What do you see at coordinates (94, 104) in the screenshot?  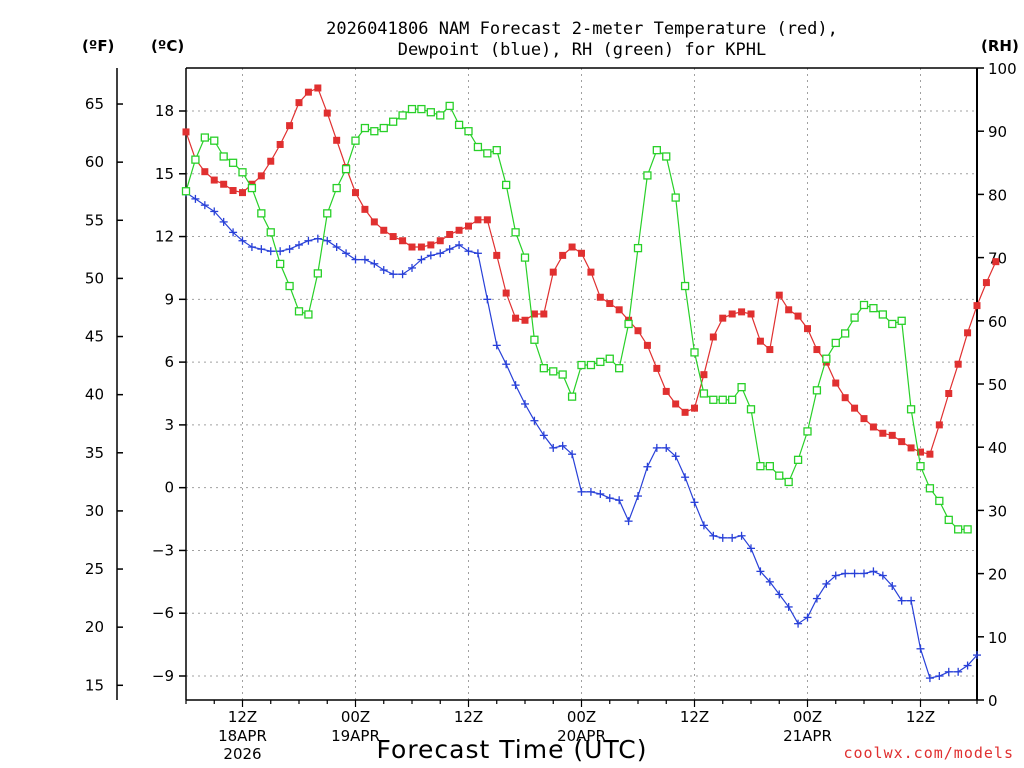 I see `fahrenheit-tick-label: 65` at bounding box center [94, 104].